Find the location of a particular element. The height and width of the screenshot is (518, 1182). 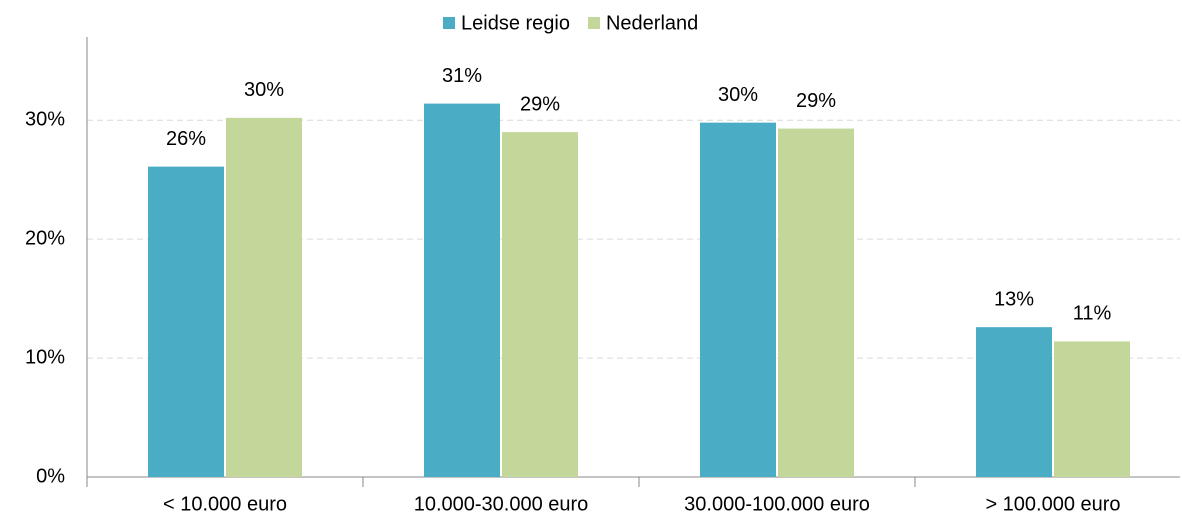

data-label: 26% is located at coordinates (186, 139).